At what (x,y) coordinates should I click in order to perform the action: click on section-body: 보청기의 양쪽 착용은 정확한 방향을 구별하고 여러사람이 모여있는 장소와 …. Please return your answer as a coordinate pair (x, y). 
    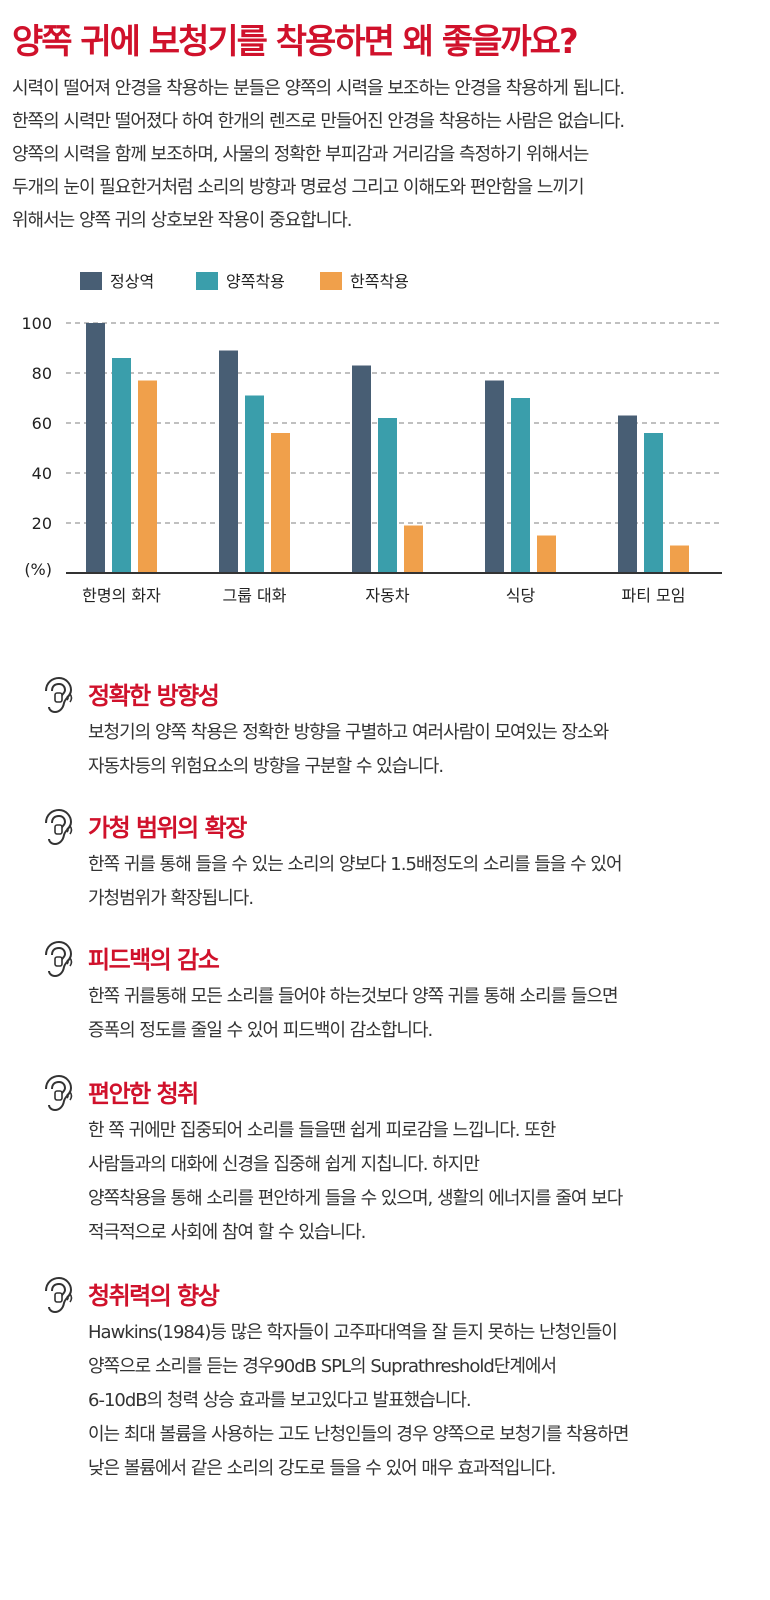
    Looking at the image, I should click on (423, 750).